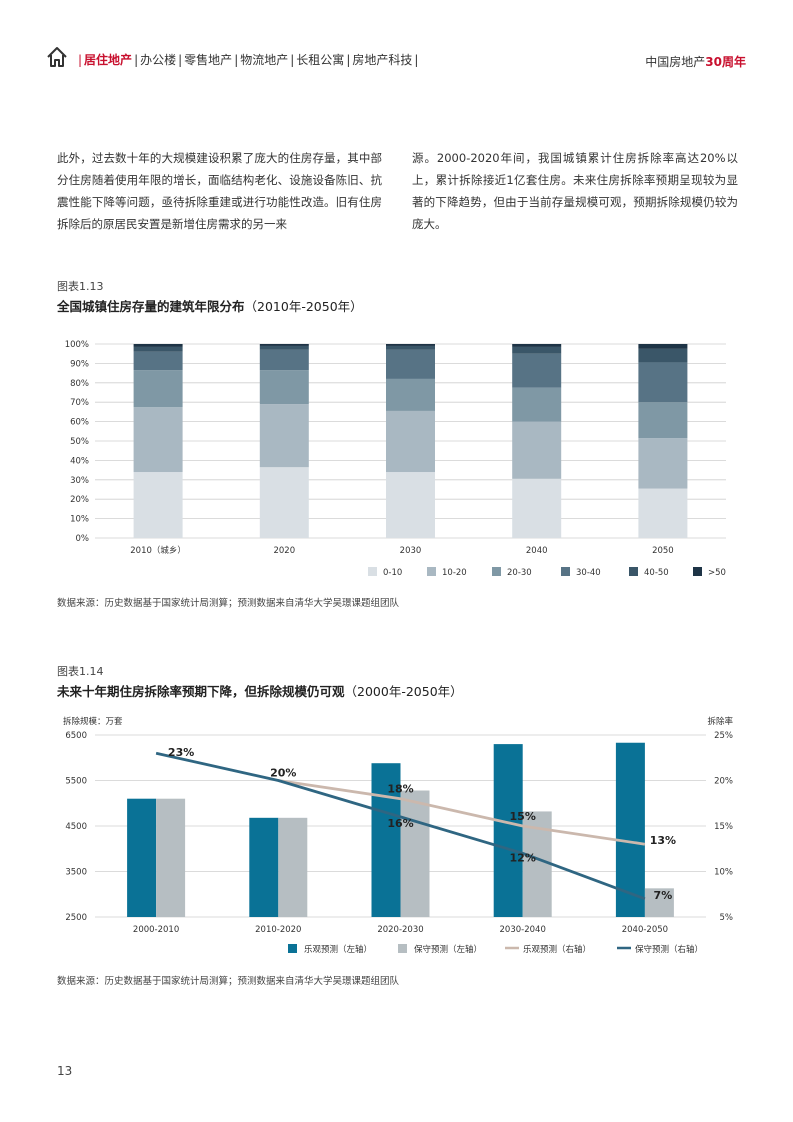 The width and height of the screenshot is (793, 1122). I want to click on y-right-tick-label: 25%, so click(723, 736).